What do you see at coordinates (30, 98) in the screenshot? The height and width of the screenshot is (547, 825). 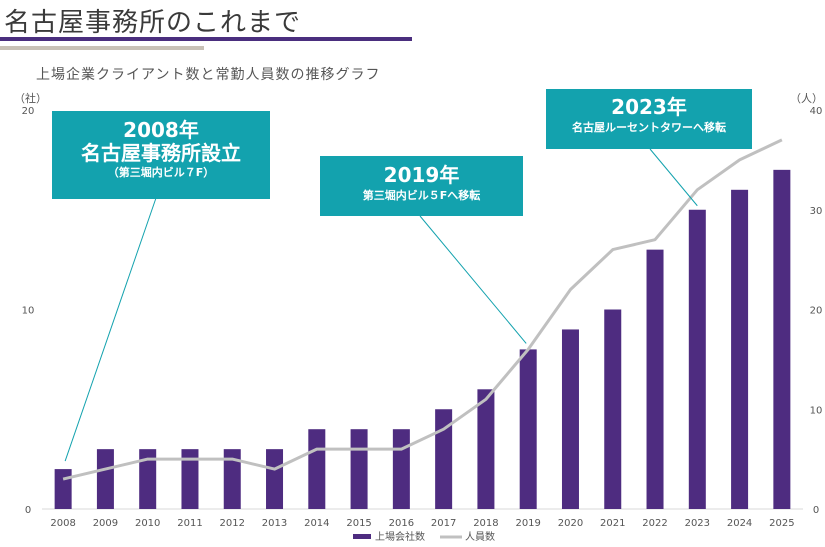 I see `left-axis-unit: （社）` at bounding box center [30, 98].